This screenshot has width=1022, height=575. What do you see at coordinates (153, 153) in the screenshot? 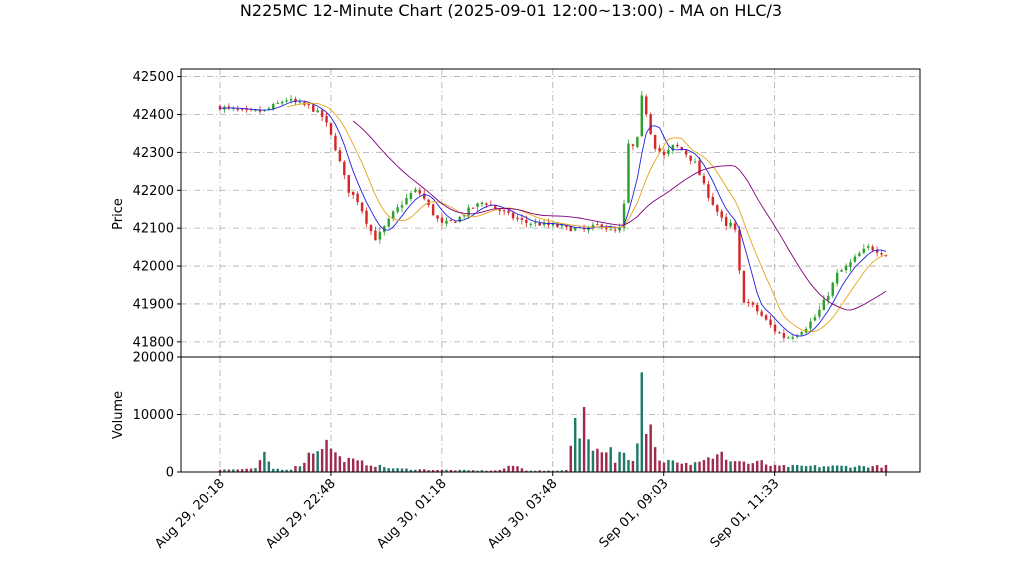
I see `price-tick-label: 42300` at bounding box center [153, 153].